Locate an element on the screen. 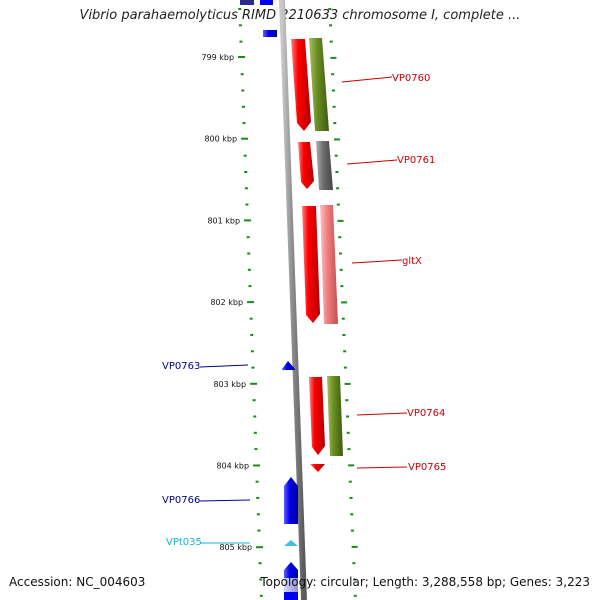 The height and width of the screenshot is (600, 600). label-line-vp0760 is located at coordinates (367, 79).